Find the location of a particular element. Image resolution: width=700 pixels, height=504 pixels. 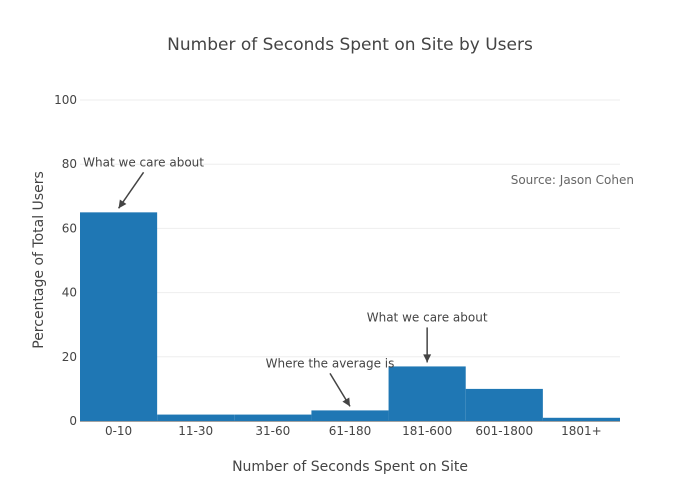

annotation-label: Where the average is is located at coordinates (330, 363).